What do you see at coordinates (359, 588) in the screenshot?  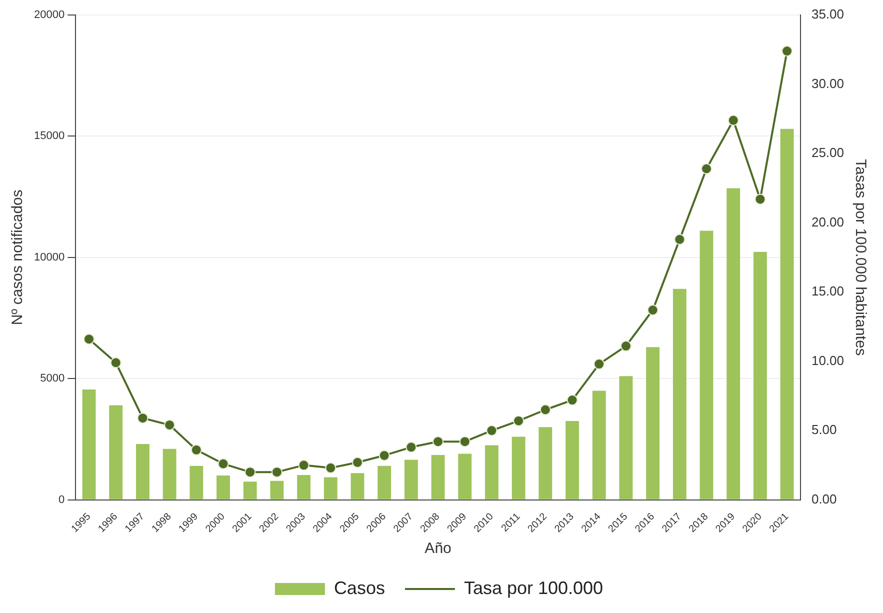 I see `legend-label: Casos` at bounding box center [359, 588].